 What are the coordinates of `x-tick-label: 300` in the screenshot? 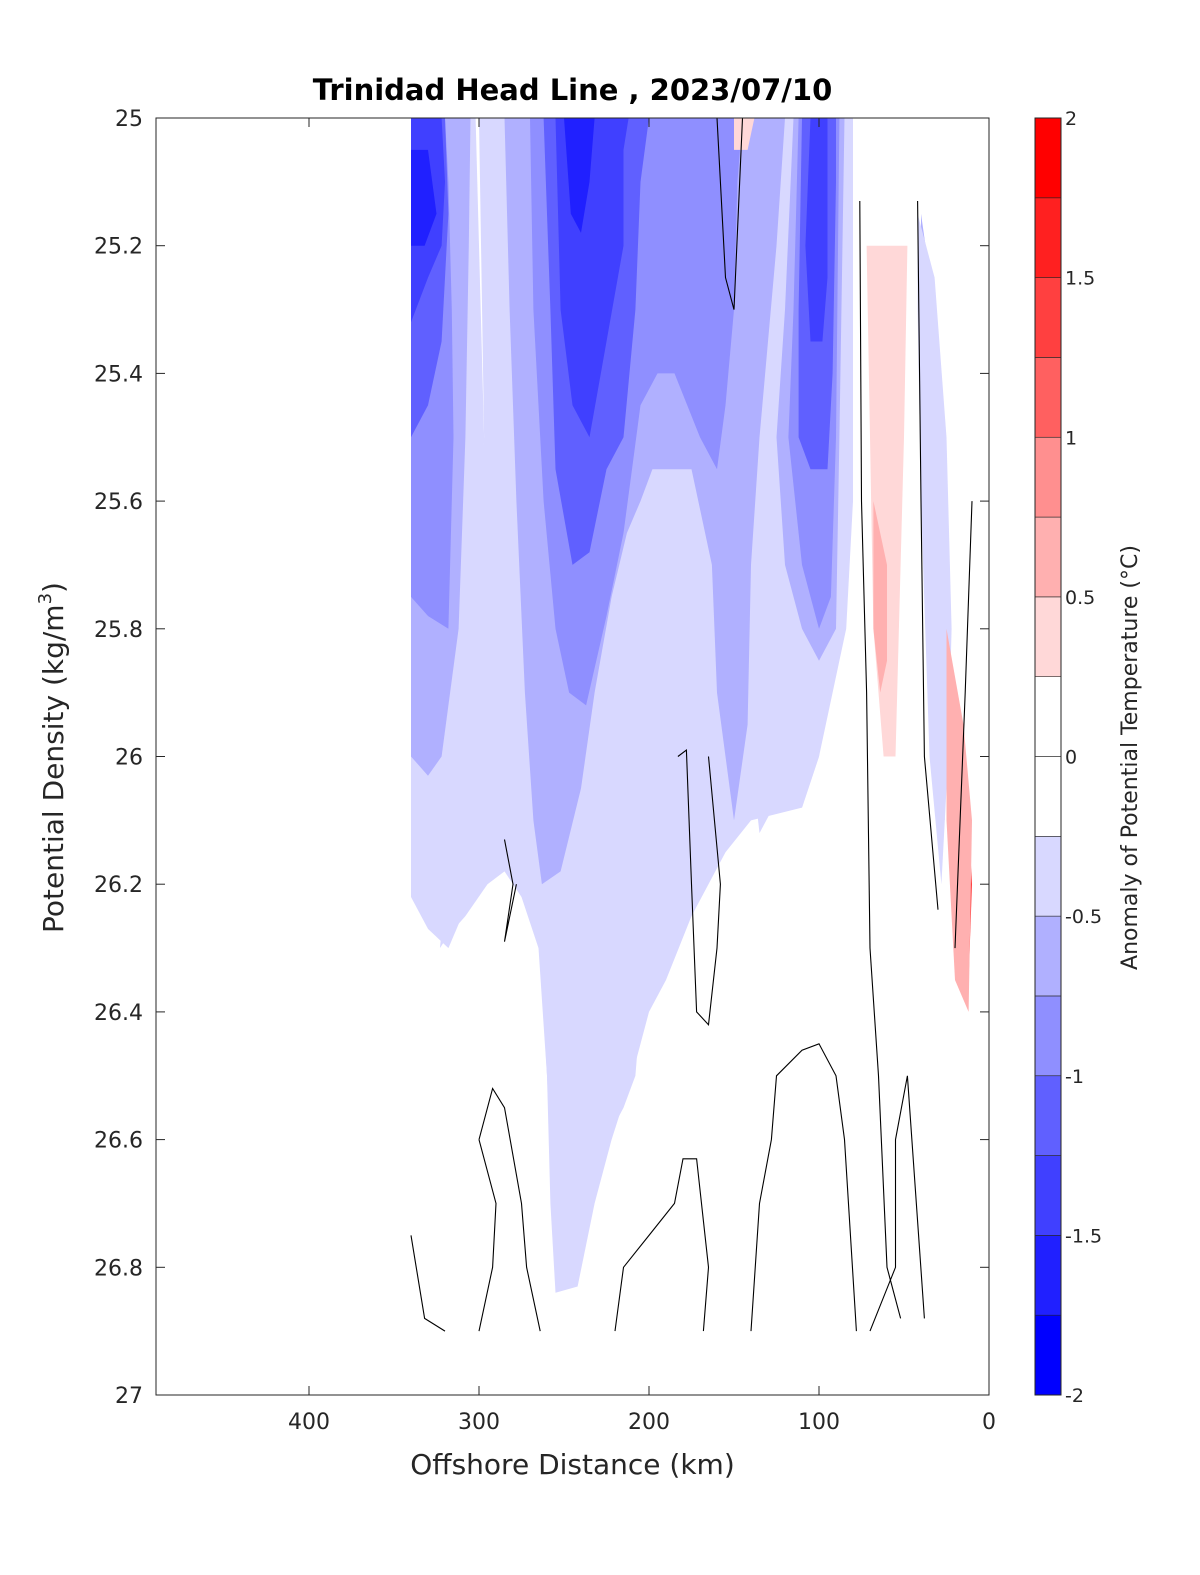 It's located at (479, 1422).